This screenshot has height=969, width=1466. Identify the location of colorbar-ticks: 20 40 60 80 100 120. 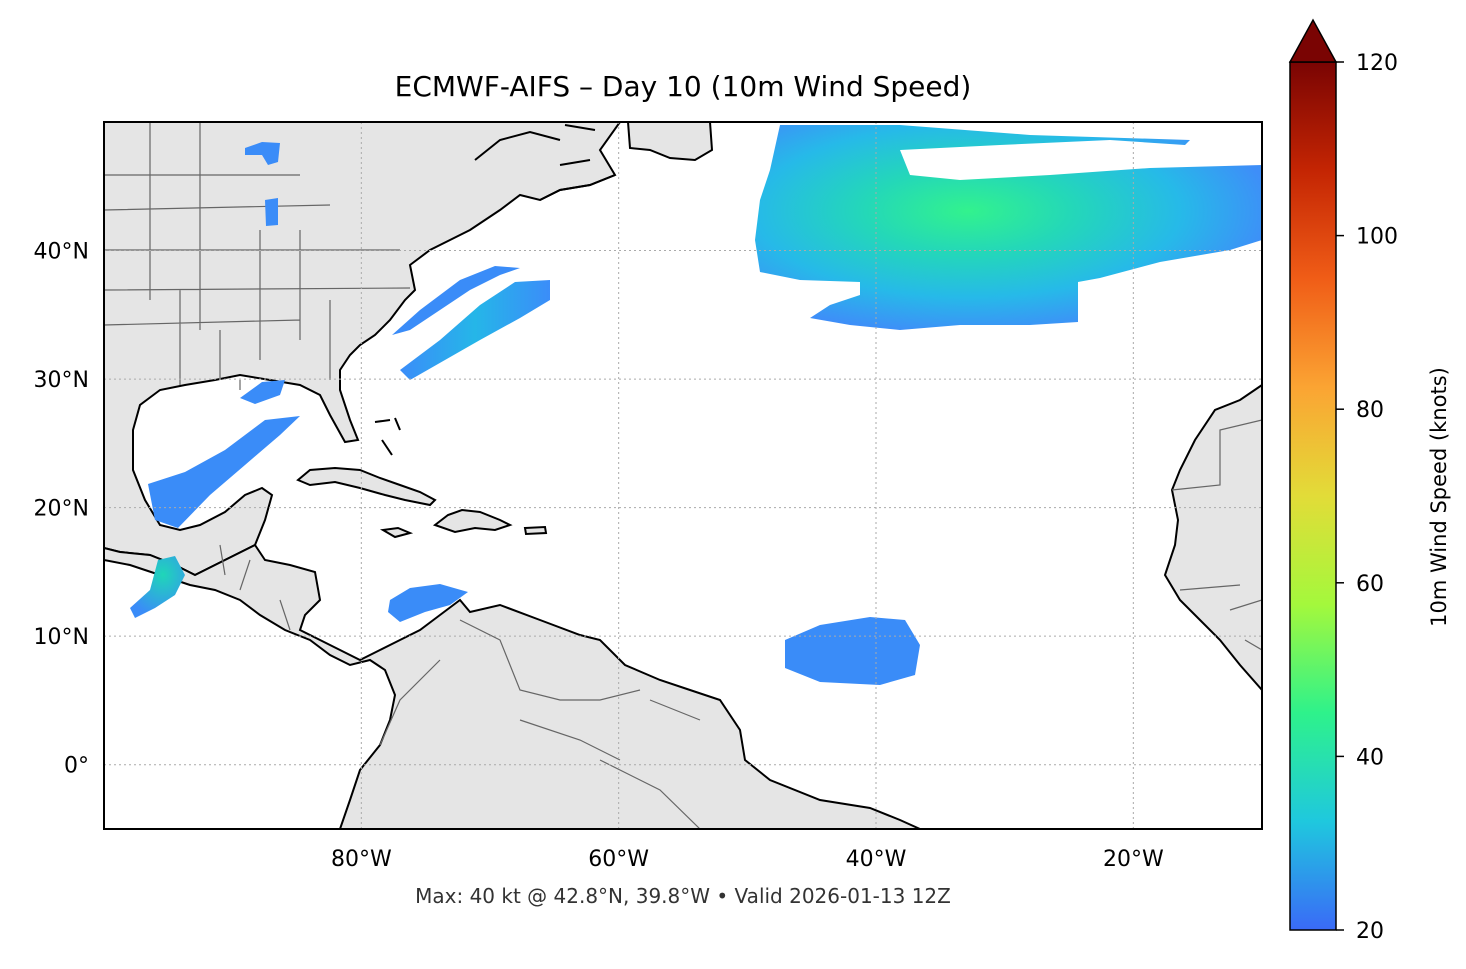
(1367, 497).